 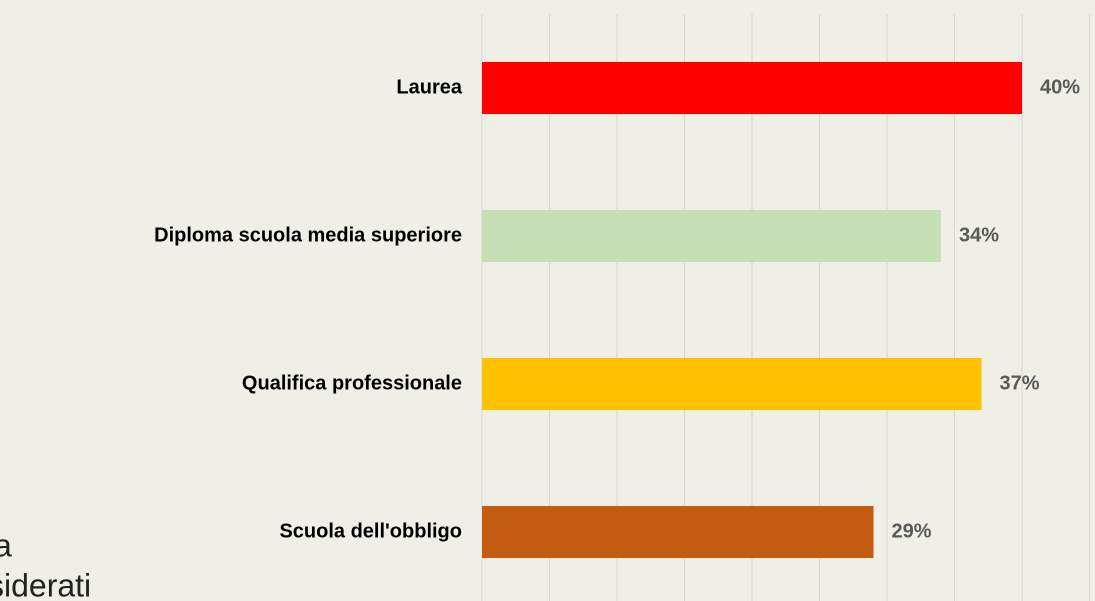 What do you see at coordinates (45, 584) in the screenshot?
I see `background-text: siderati` at bounding box center [45, 584].